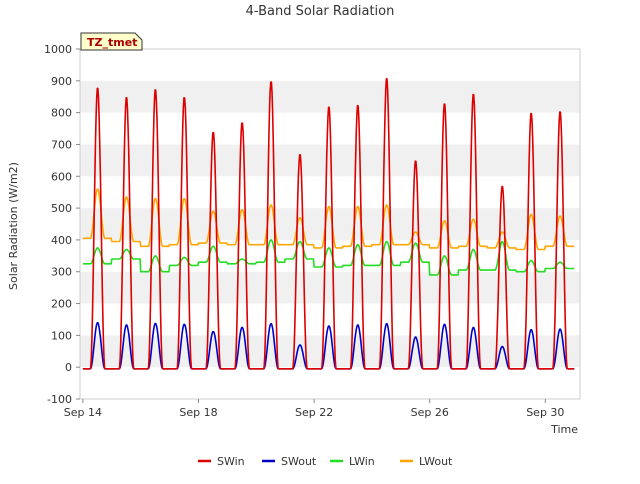 The height and width of the screenshot is (484, 640). What do you see at coordinates (61, 208) in the screenshot?
I see `y-tick-label: 500` at bounding box center [61, 208].